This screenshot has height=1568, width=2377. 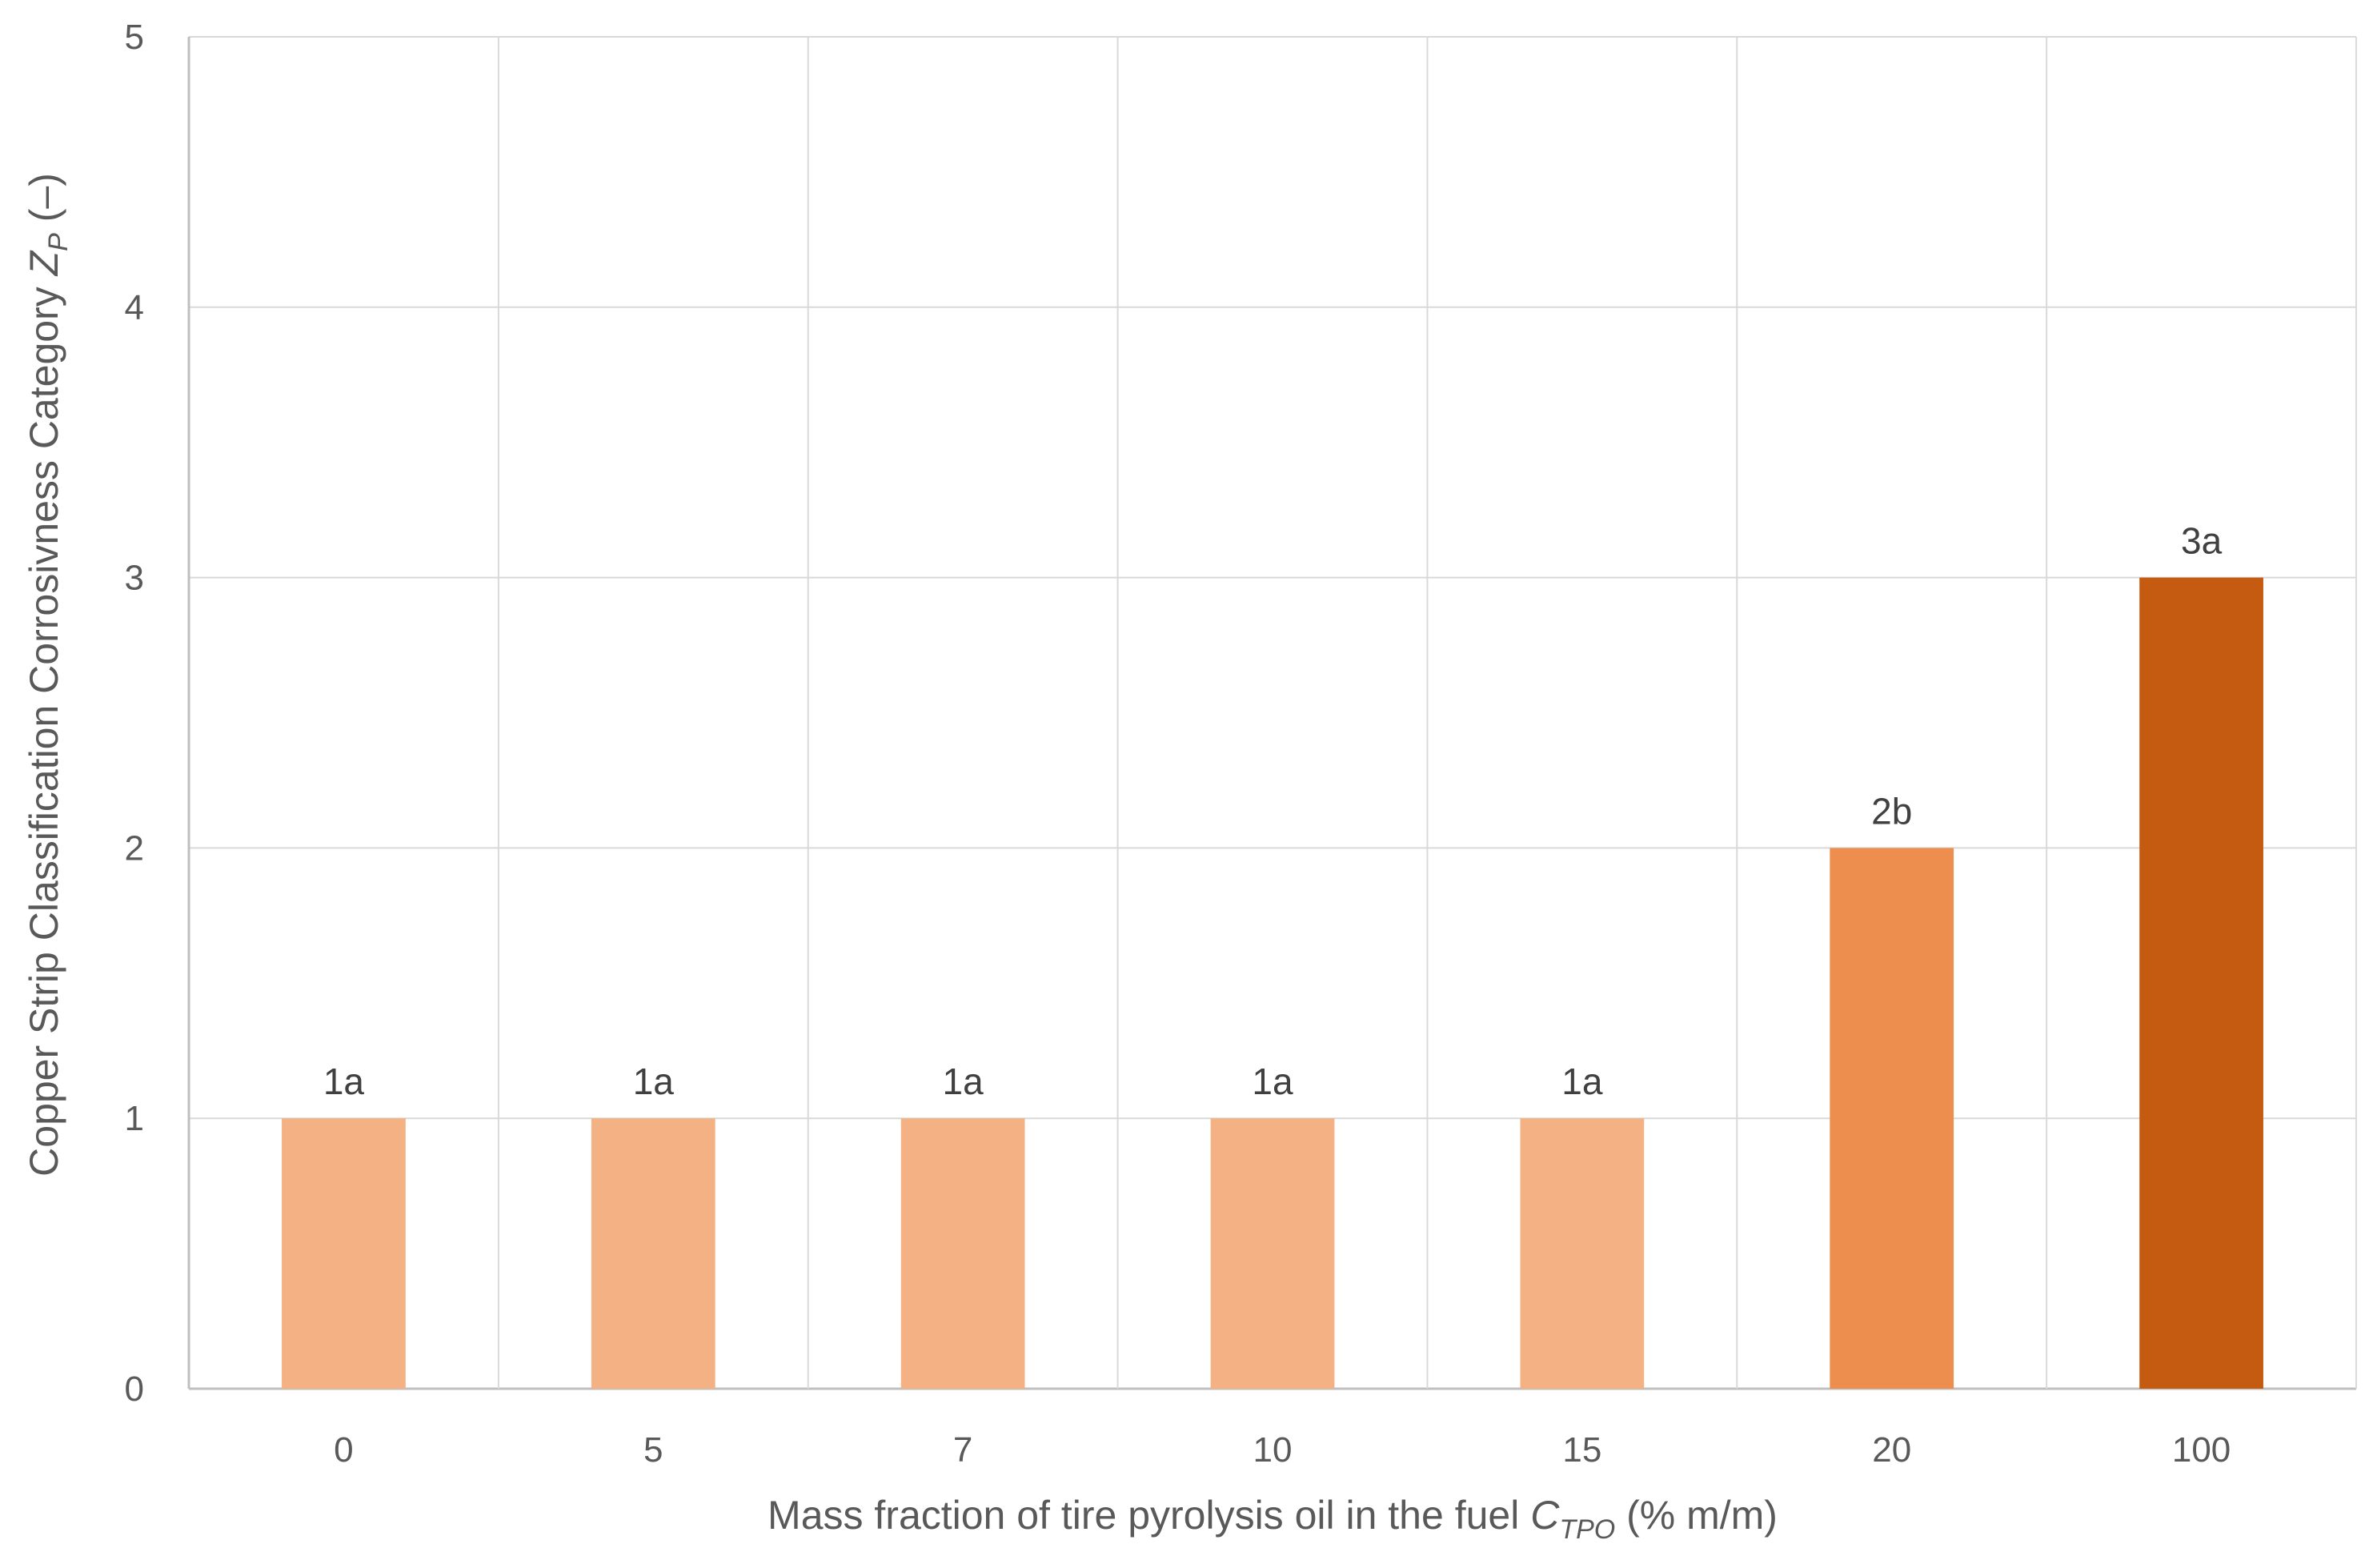 I want to click on y-tick-label: 5, so click(x=134, y=37).